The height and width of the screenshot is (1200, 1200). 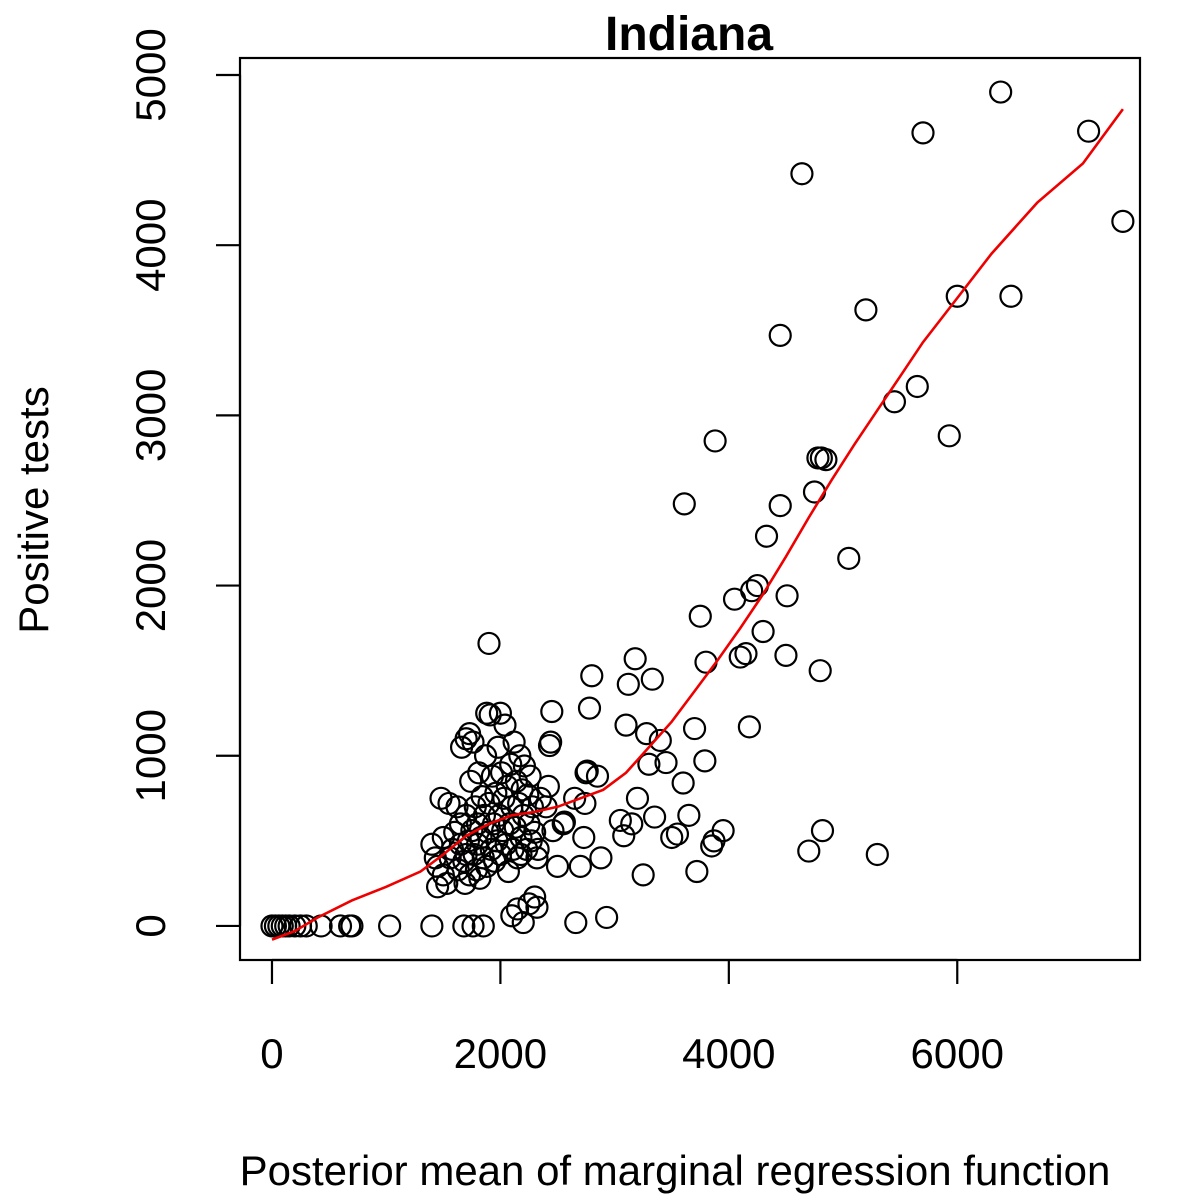 What do you see at coordinates (689, 34) in the screenshot?
I see `chart-title: Indiana` at bounding box center [689, 34].